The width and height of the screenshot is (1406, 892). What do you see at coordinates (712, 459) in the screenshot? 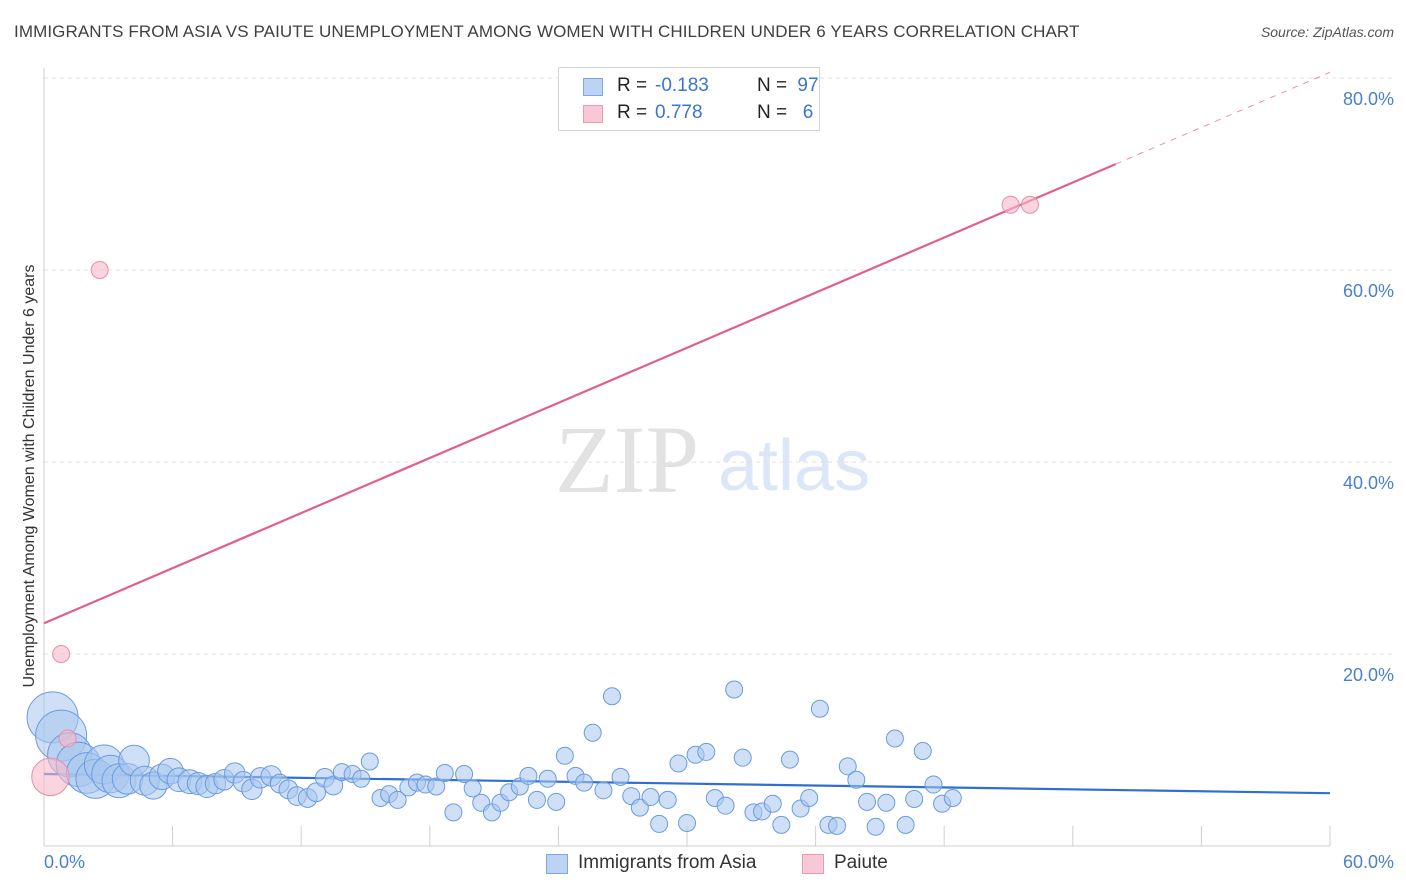
I see `watermark: ZIP atlas` at bounding box center [712, 459].